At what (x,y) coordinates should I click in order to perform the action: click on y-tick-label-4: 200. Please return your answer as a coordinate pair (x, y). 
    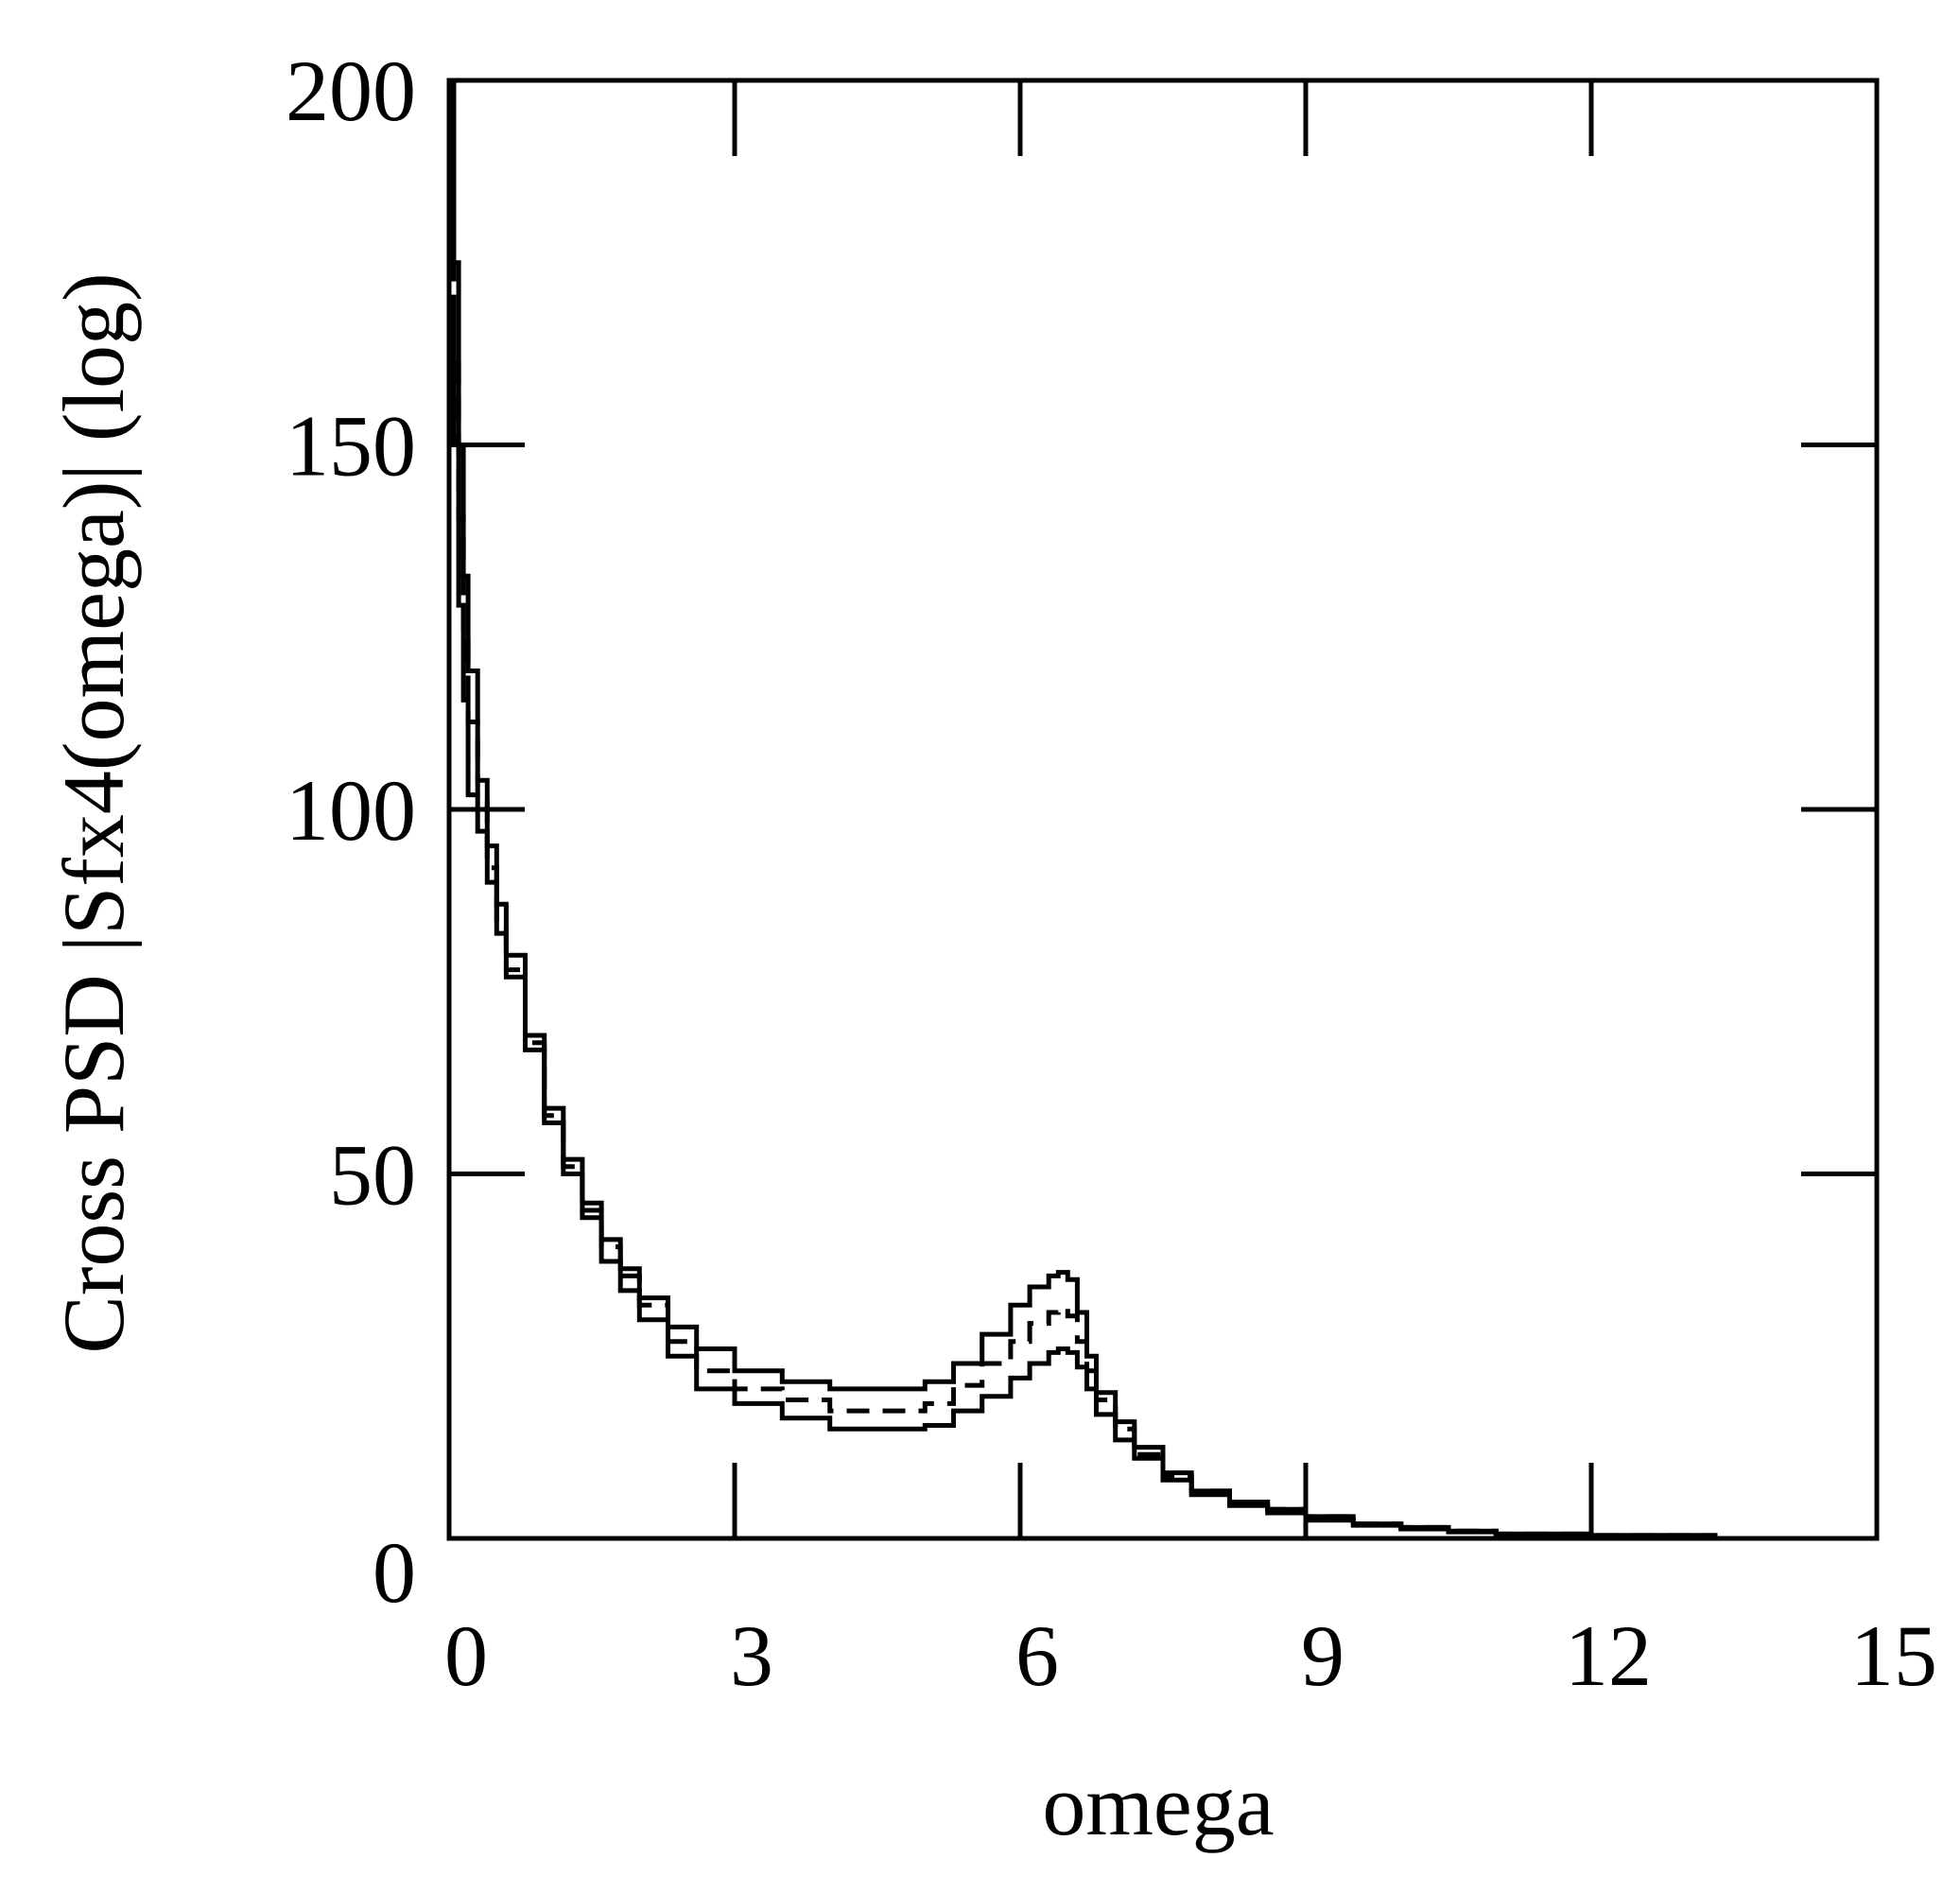
    Looking at the image, I should click on (351, 91).